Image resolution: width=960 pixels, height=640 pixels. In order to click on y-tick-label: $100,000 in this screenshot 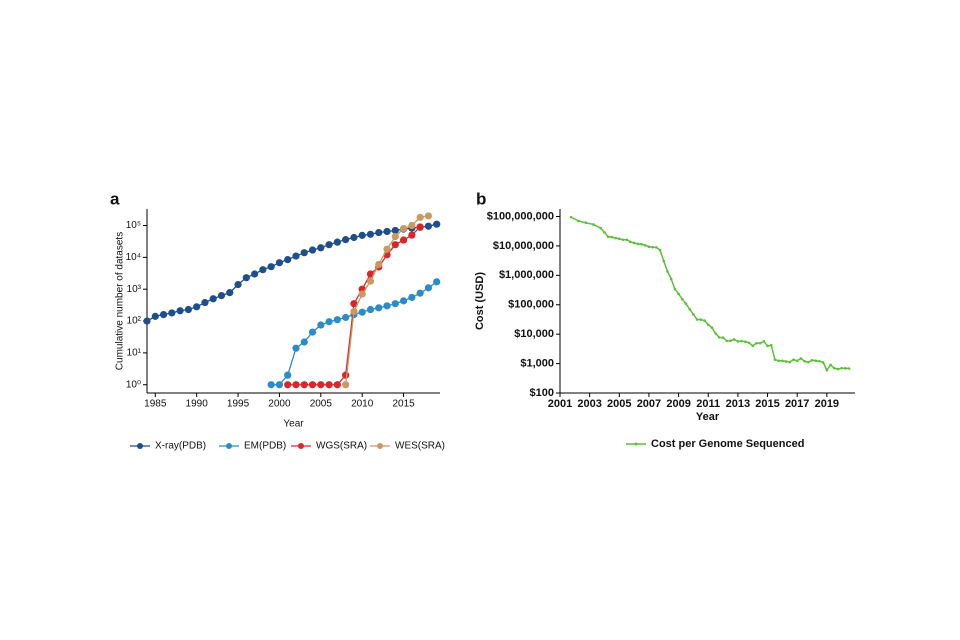, I will do `click(531, 305)`.